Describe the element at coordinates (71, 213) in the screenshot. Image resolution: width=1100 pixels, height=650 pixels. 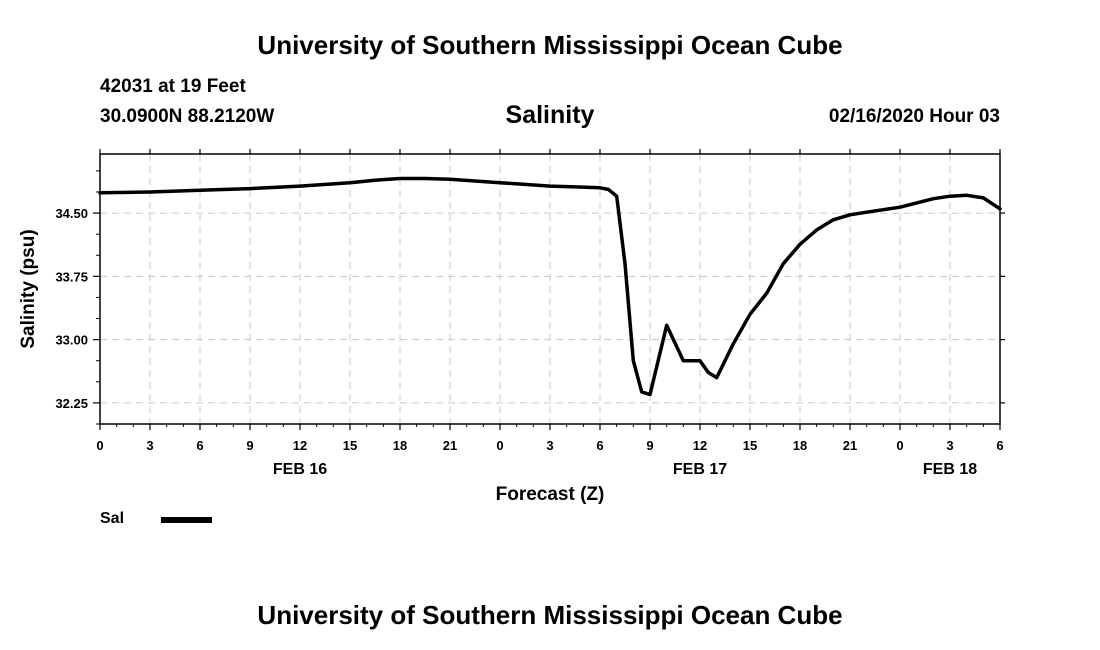
I see `y-tick-label: 34.50` at that location.